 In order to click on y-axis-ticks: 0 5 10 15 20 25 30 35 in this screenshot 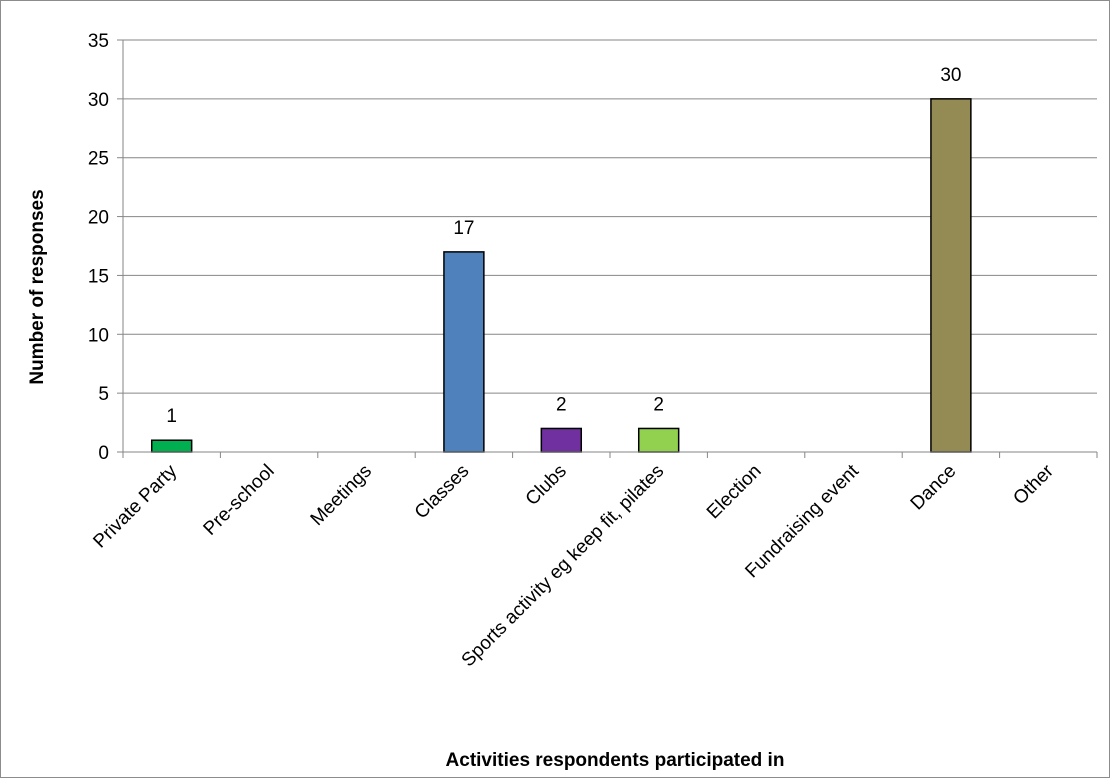, I will do `click(105, 247)`.